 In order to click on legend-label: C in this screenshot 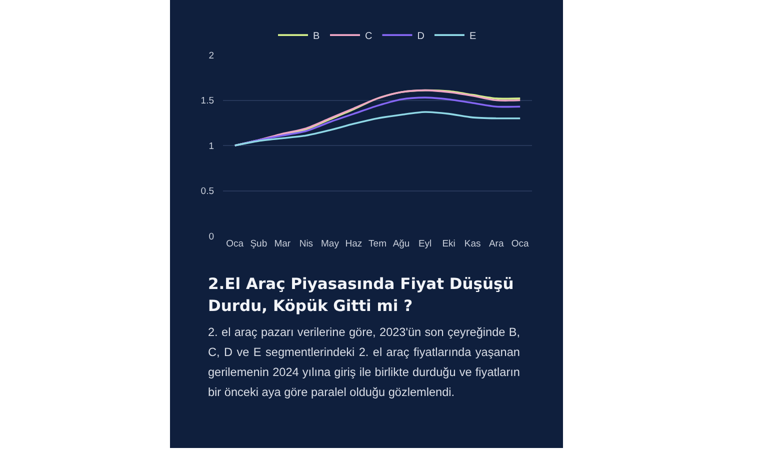, I will do `click(368, 36)`.